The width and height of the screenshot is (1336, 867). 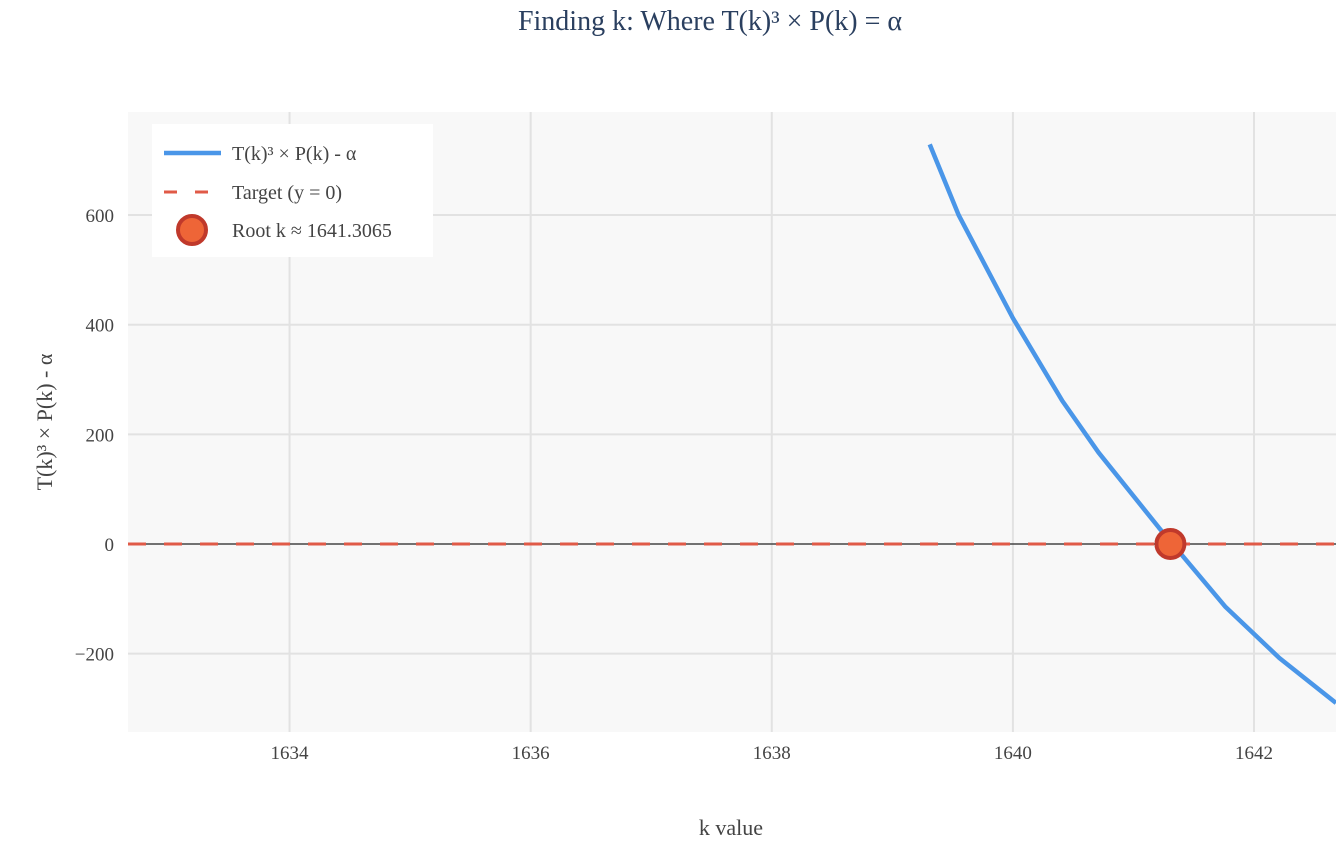 I want to click on legend-target-label: Target (y = 0), so click(x=287, y=193).